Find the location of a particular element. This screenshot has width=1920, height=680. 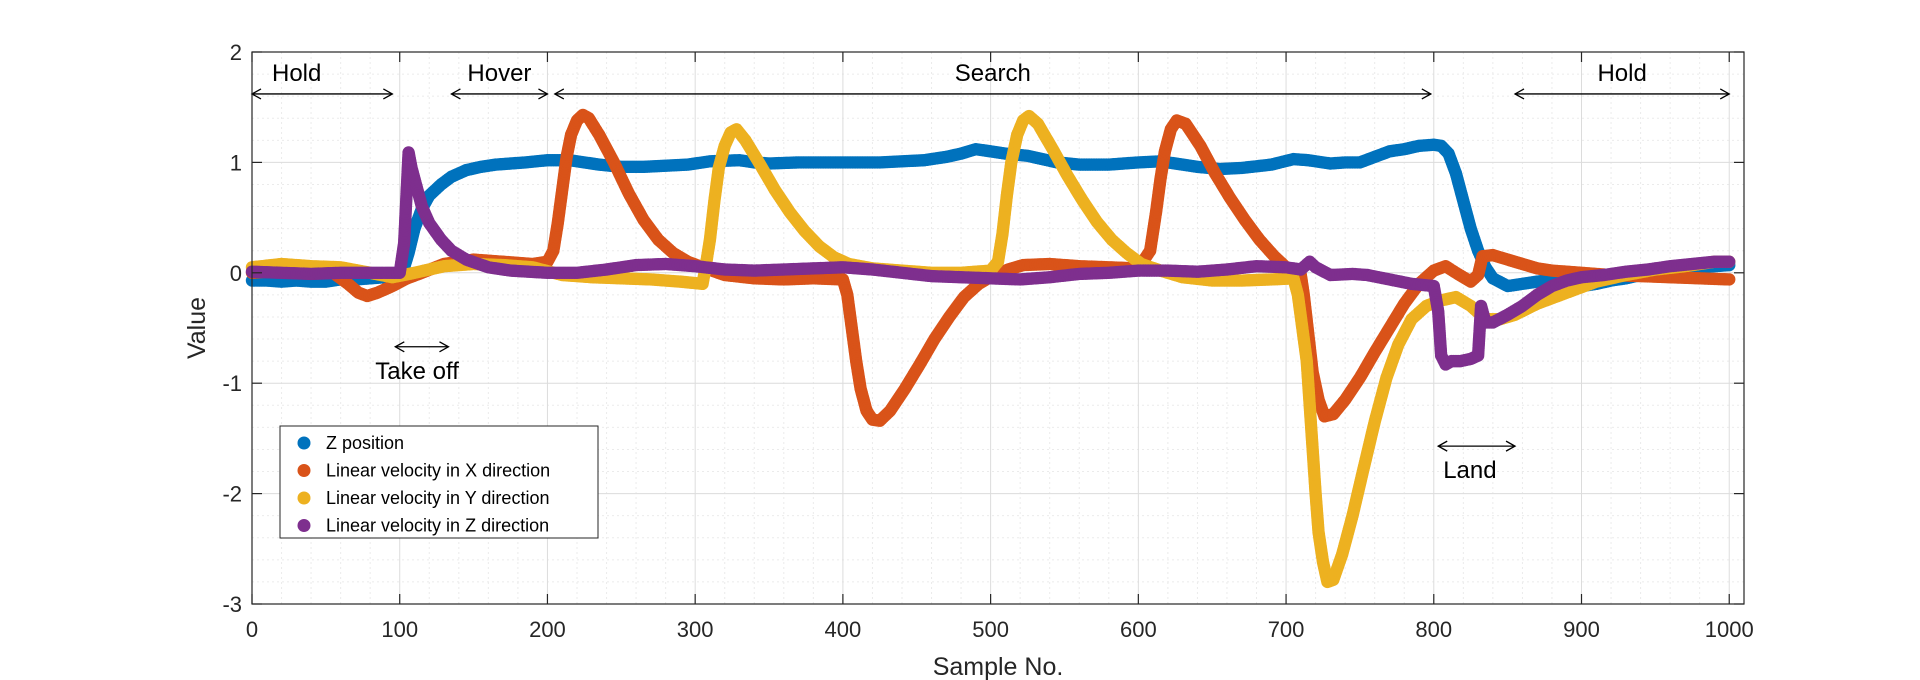

x-tick-label: 200 is located at coordinates (547, 629).